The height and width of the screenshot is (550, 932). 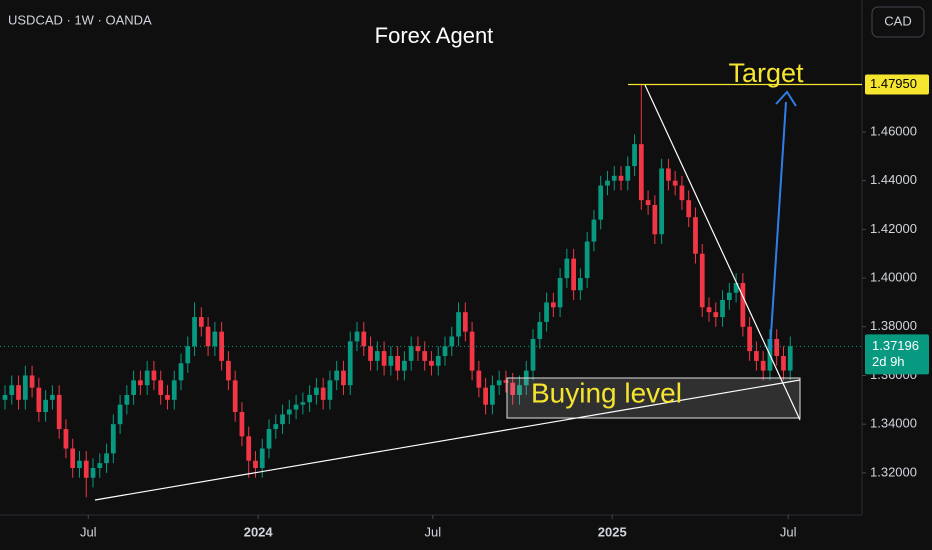 What do you see at coordinates (766, 73) in the screenshot?
I see `target-text: Target` at bounding box center [766, 73].